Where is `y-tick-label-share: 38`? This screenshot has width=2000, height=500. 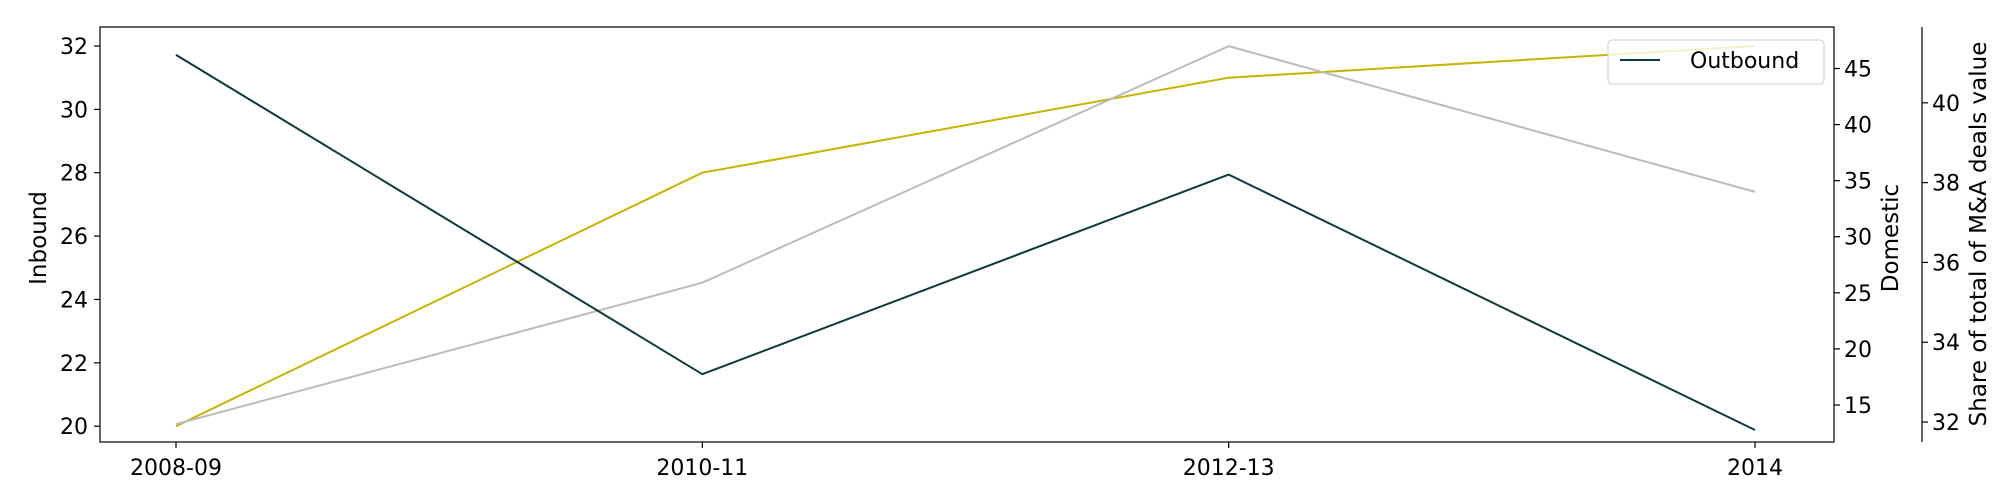 y-tick-label-share: 38 is located at coordinates (1946, 184).